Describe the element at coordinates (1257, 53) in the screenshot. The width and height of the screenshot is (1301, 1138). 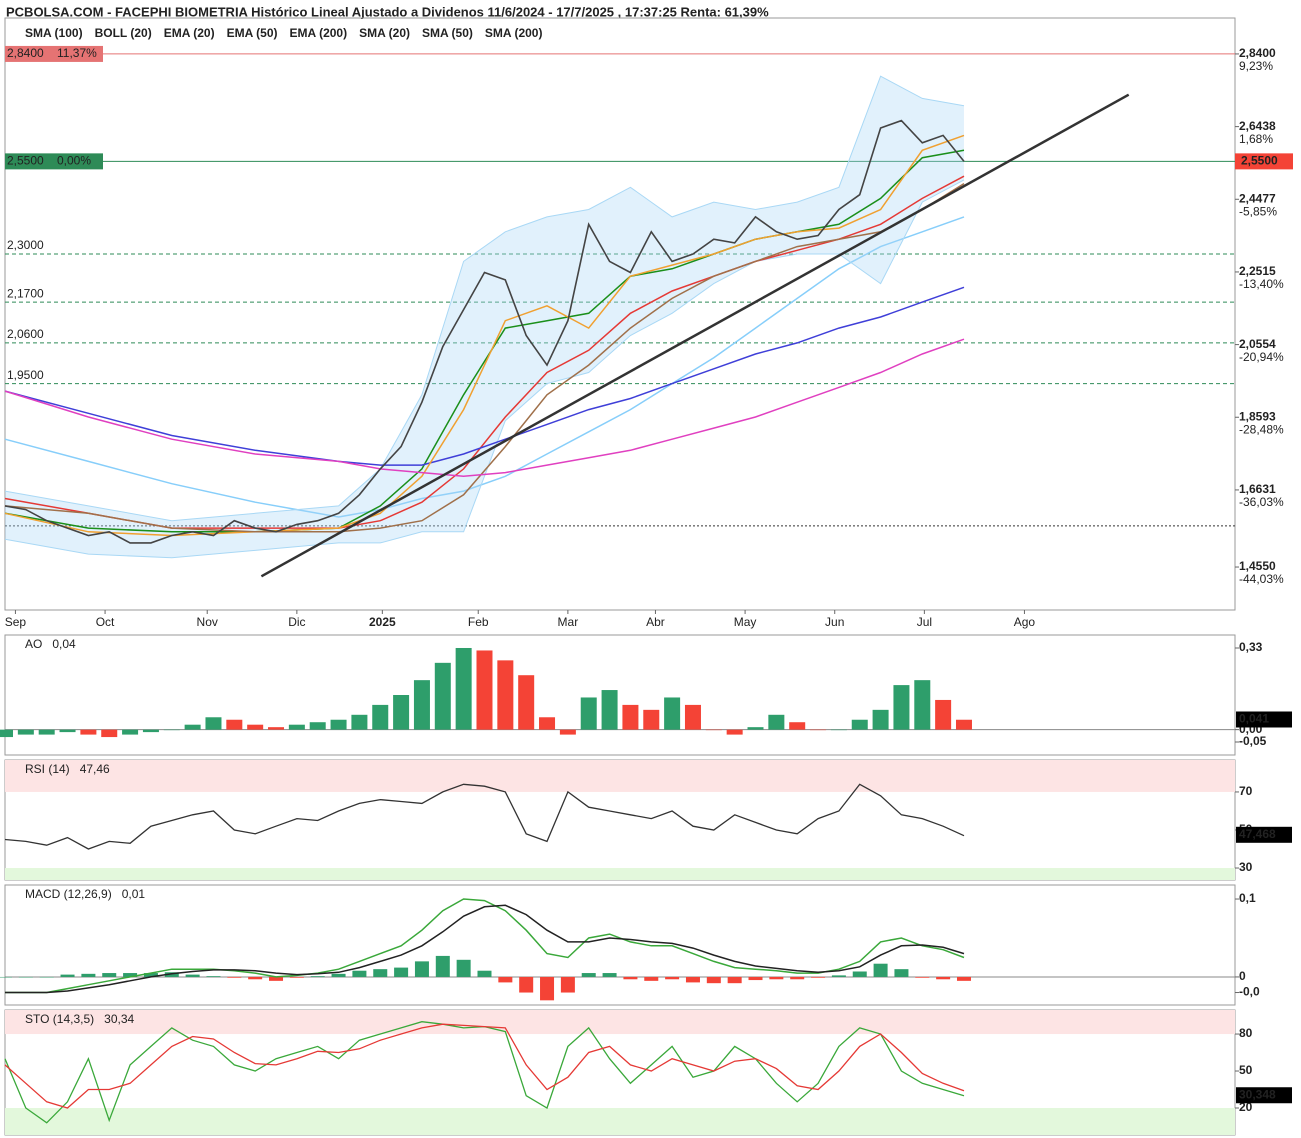
I see `y-tick-label: 2,8400` at that location.